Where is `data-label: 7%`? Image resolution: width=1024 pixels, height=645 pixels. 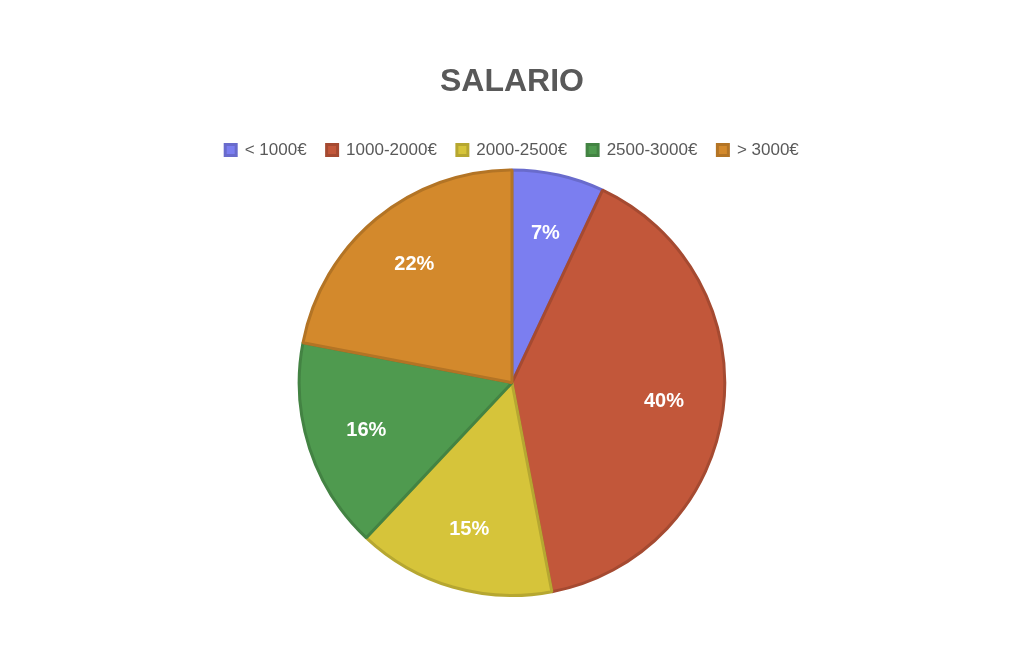 data-label: 7% is located at coordinates (545, 231).